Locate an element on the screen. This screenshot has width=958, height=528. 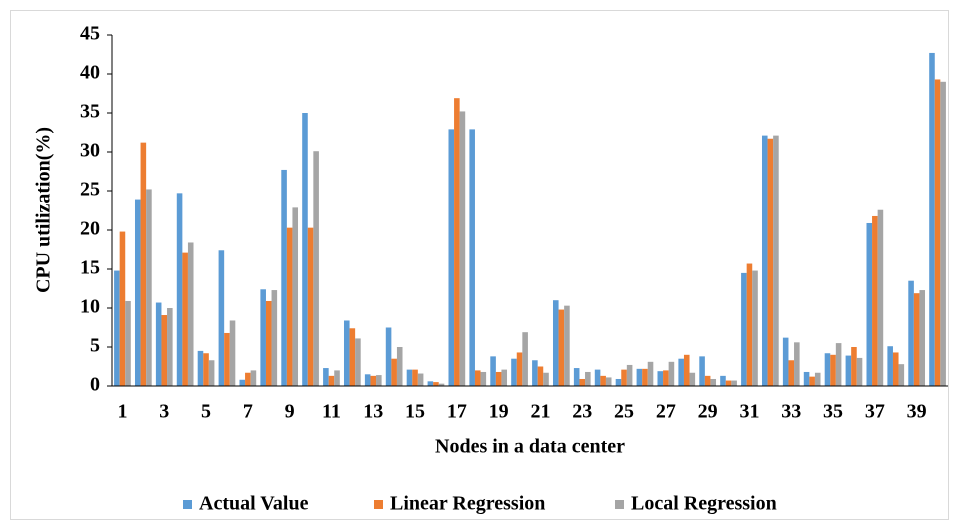
x-tick-label: 39 is located at coordinates (917, 412).